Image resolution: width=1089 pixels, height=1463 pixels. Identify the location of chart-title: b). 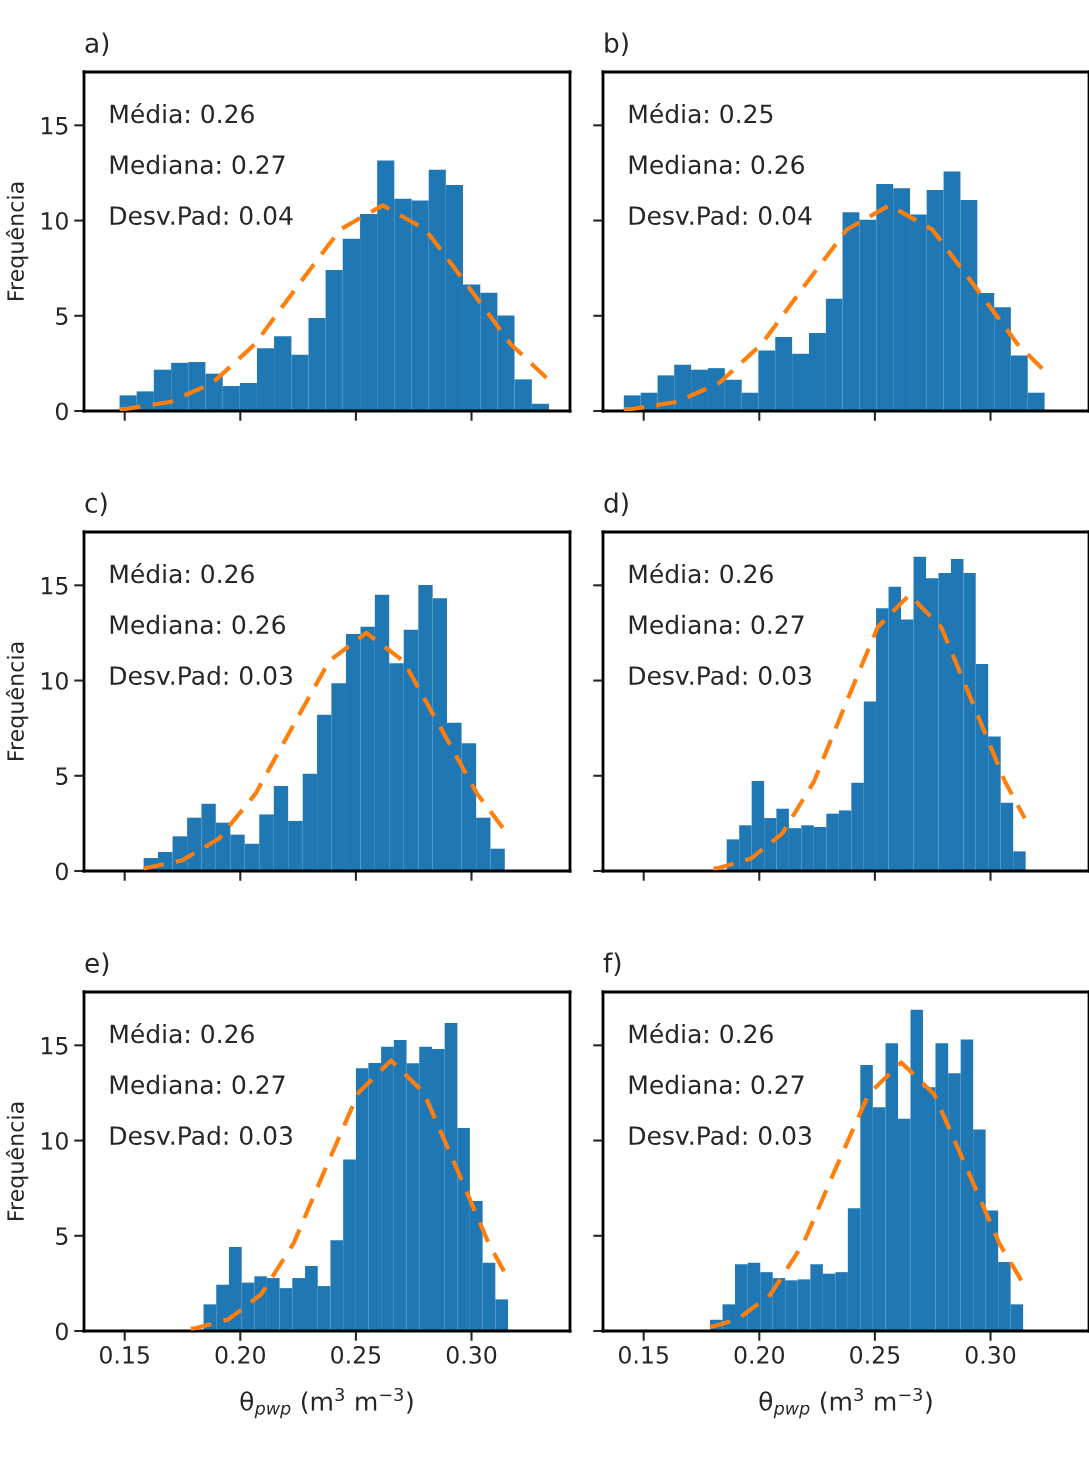
(616, 44).